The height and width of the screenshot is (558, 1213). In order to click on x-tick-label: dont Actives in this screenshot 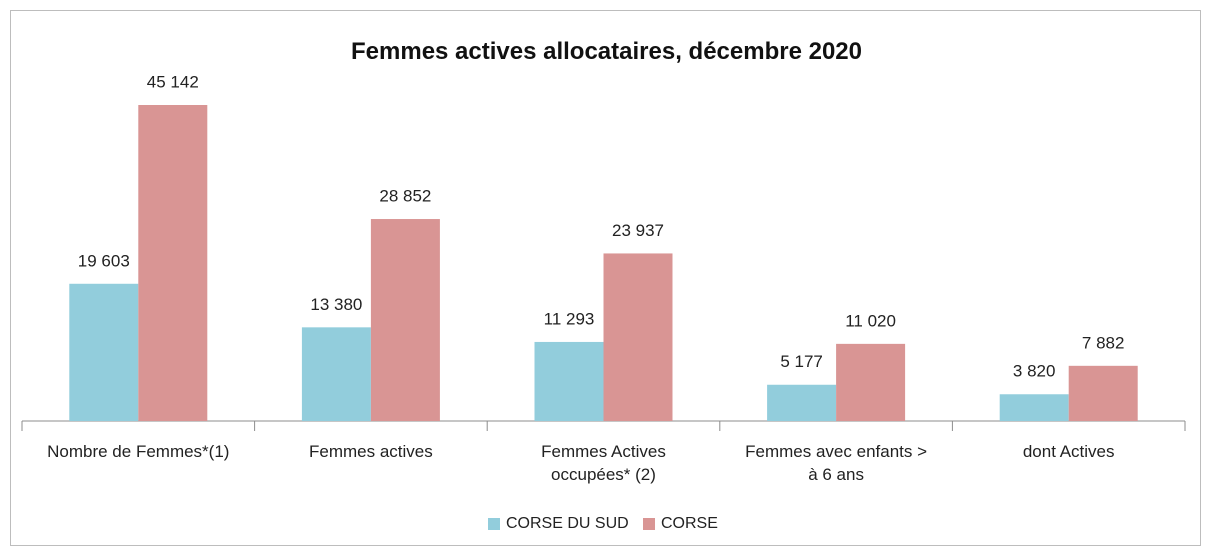, I will do `click(1068, 451)`.